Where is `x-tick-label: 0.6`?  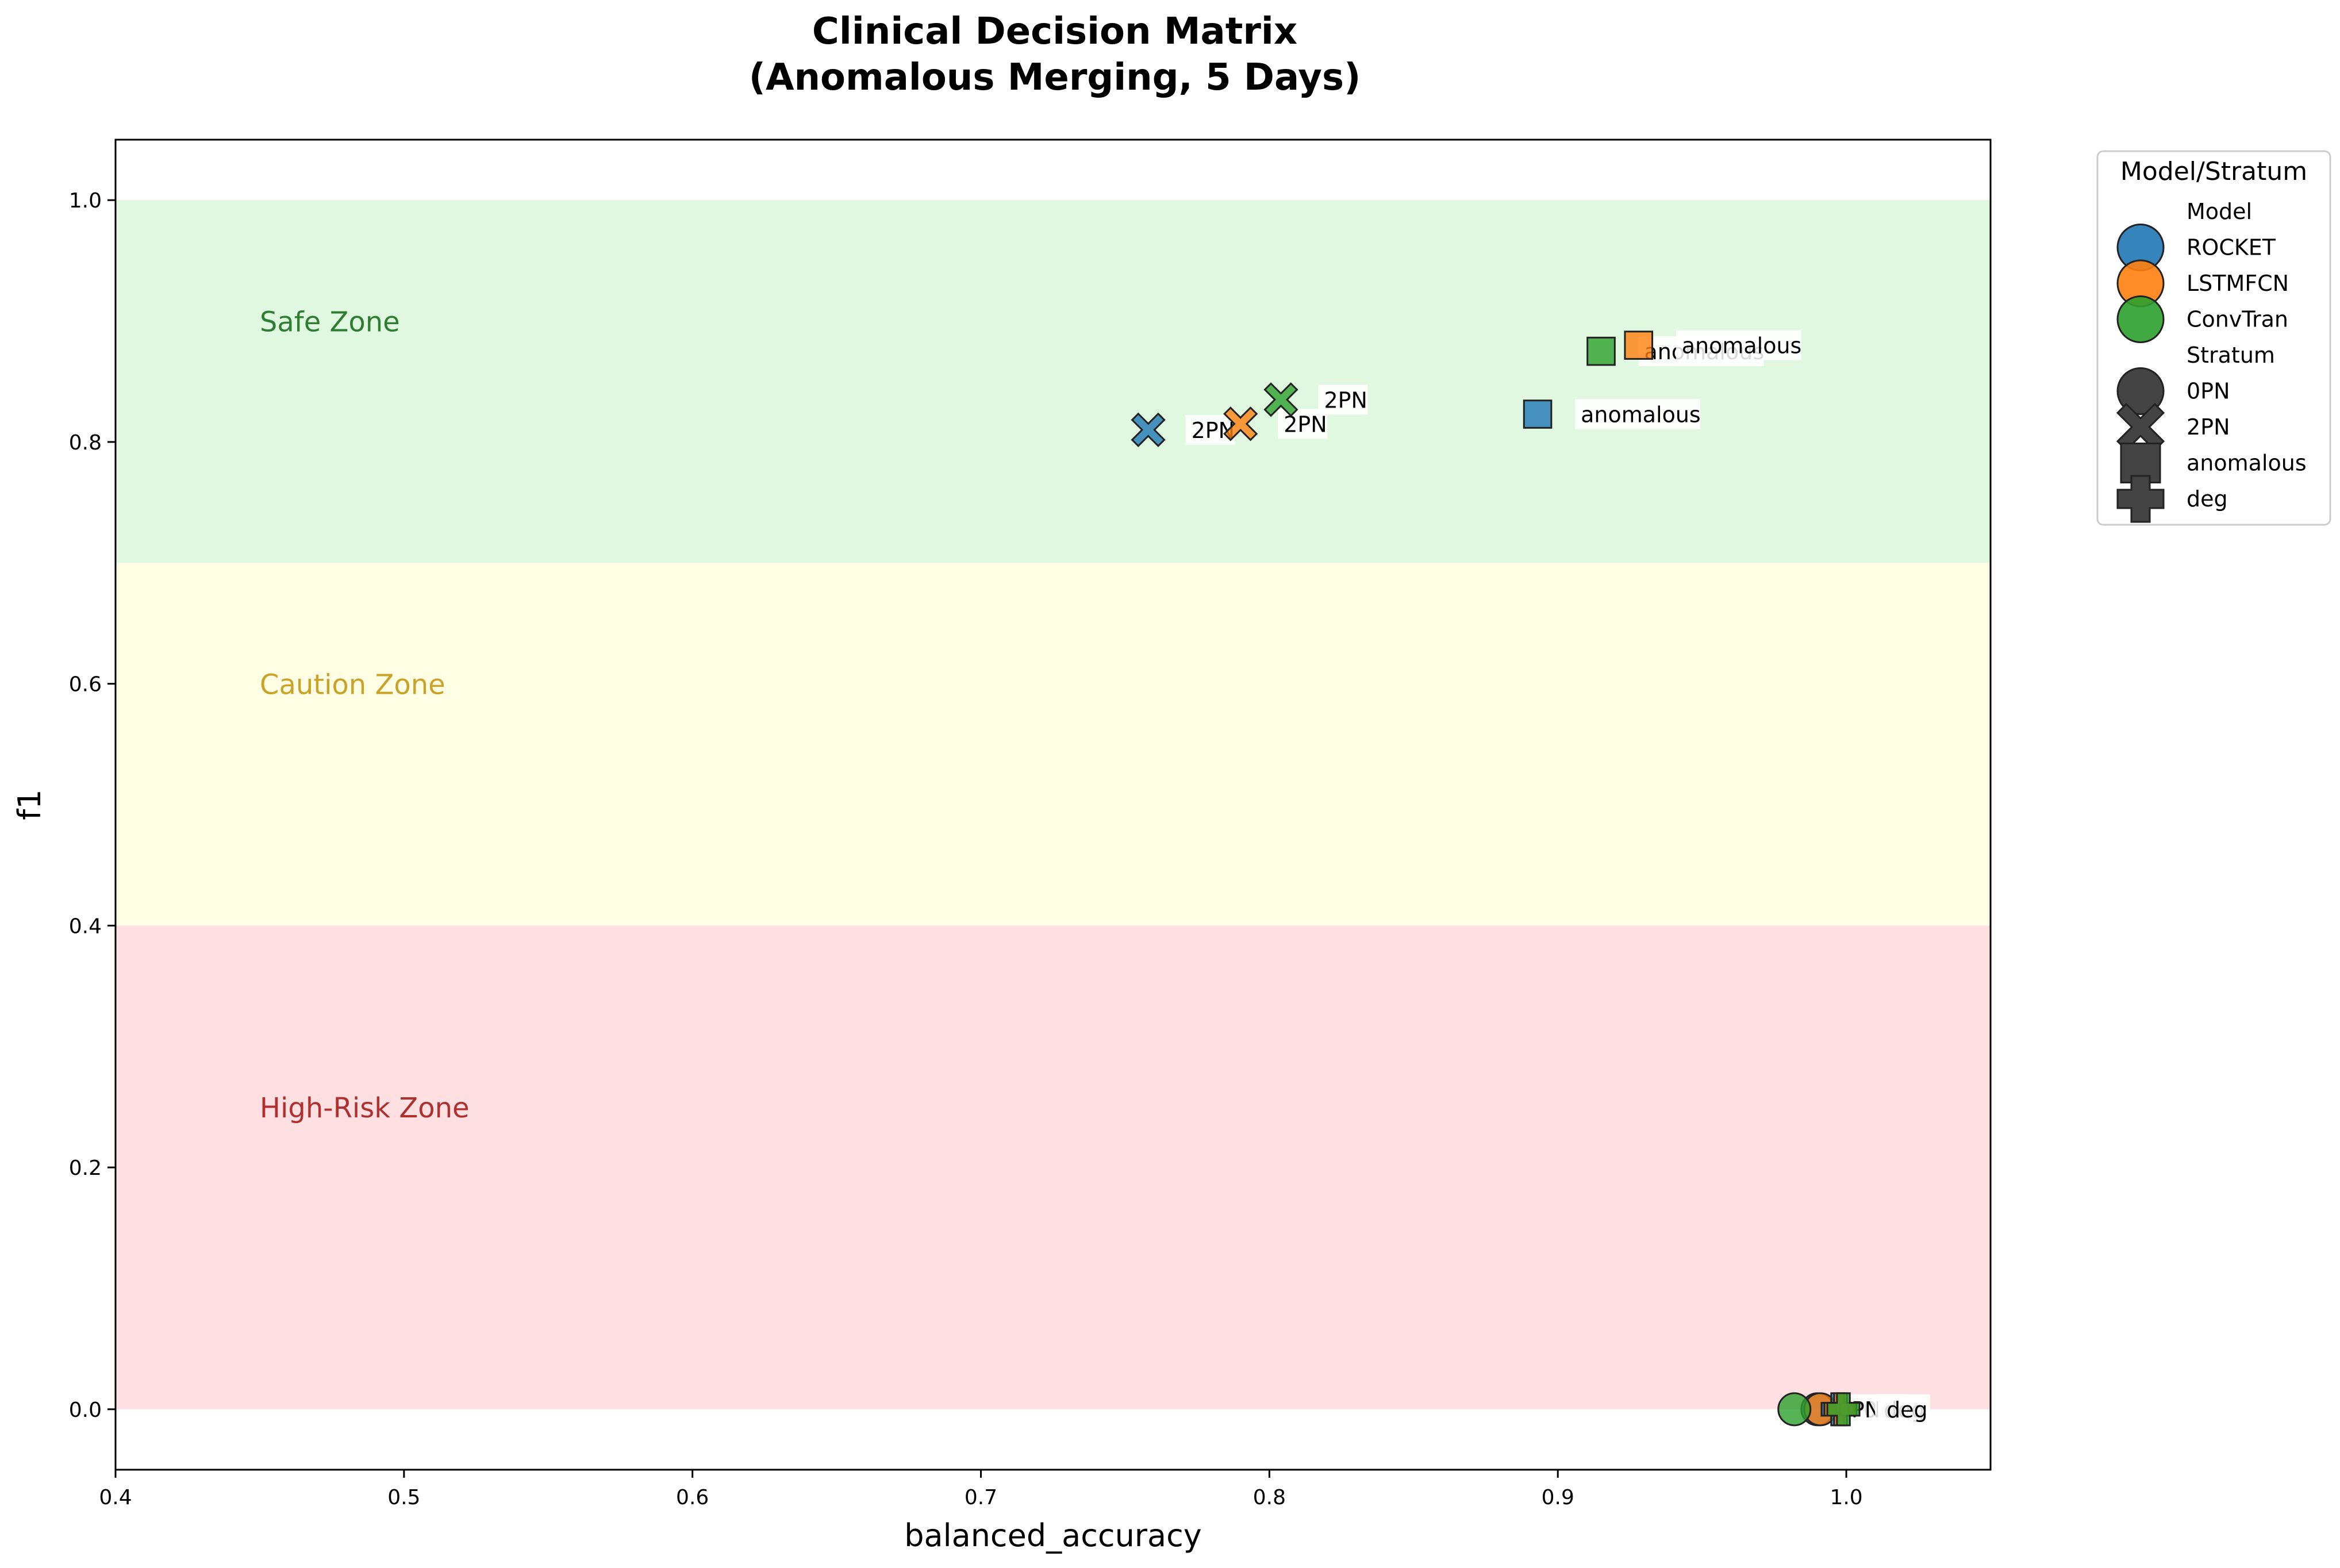
x-tick-label: 0.6 is located at coordinates (693, 1498).